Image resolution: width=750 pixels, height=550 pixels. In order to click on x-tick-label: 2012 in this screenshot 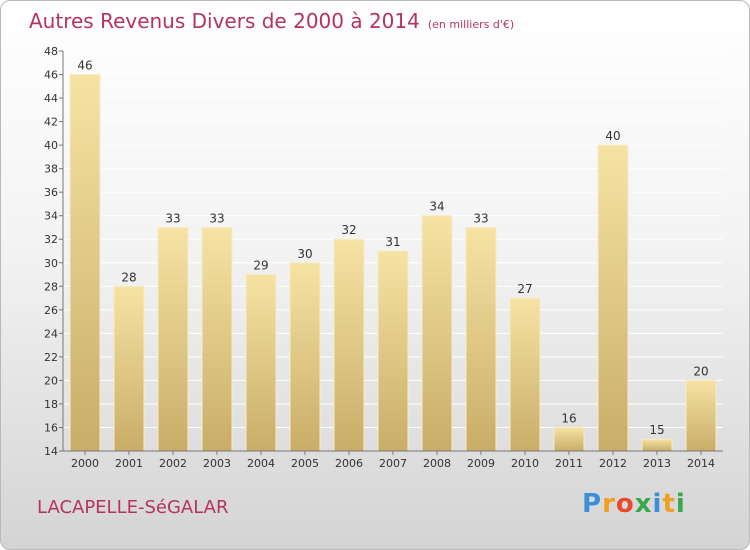, I will do `click(613, 463)`.